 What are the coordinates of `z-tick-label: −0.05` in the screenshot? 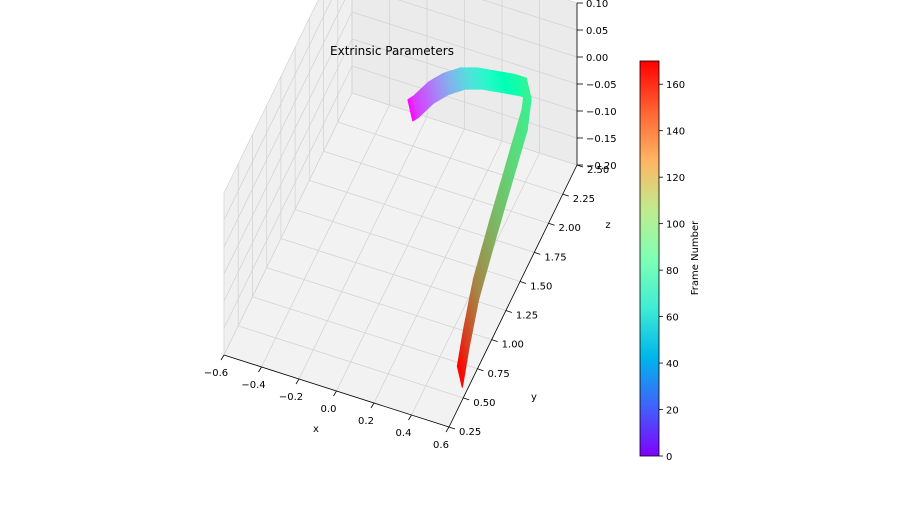 It's located at (601, 85).